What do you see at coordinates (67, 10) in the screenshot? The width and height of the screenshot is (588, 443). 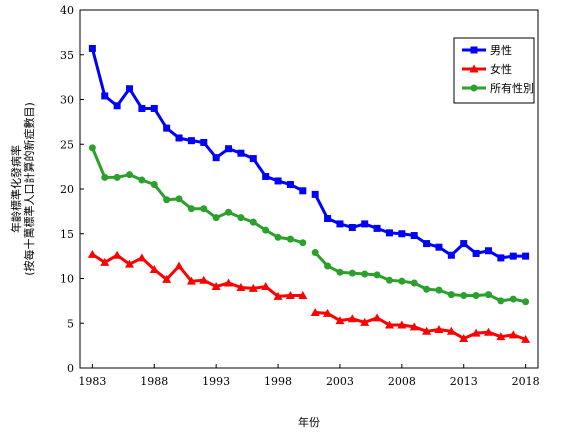 I see `y-tick-label: 40` at bounding box center [67, 10].